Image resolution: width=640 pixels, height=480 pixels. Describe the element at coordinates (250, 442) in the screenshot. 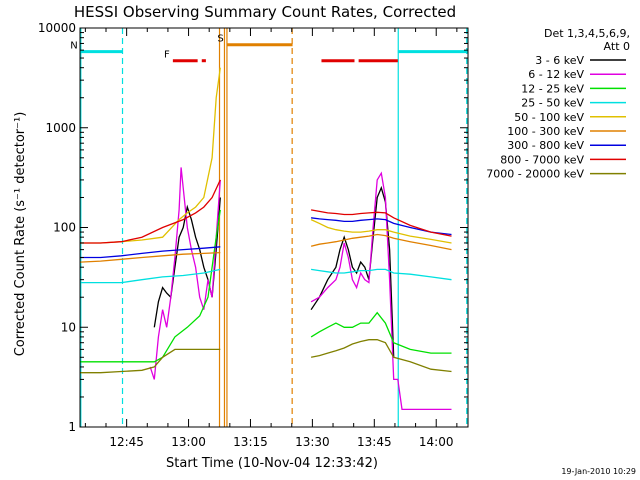

I see `x-tick-label-2: 13:15` at that location.